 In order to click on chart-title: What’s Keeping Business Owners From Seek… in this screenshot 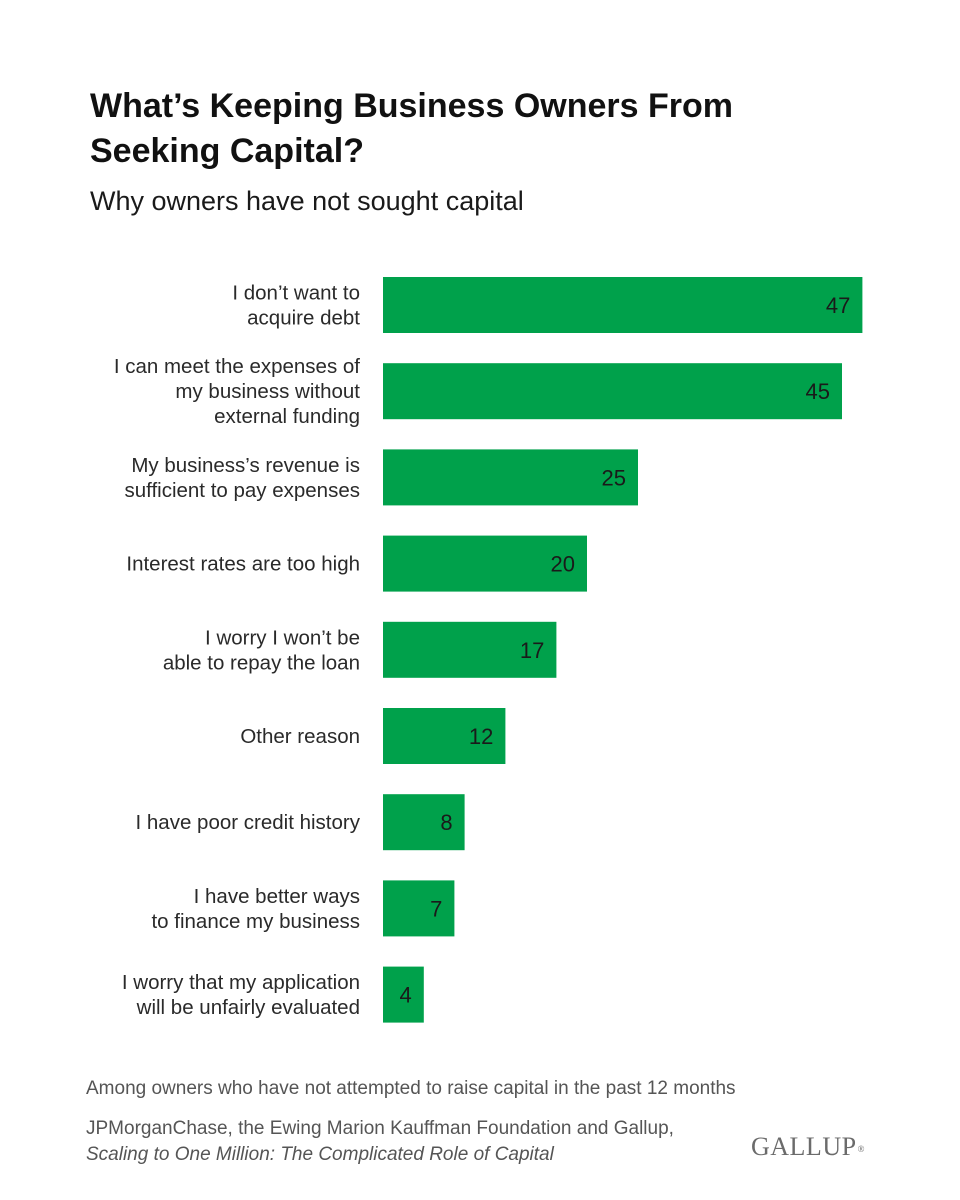, I will do `click(411, 128)`.